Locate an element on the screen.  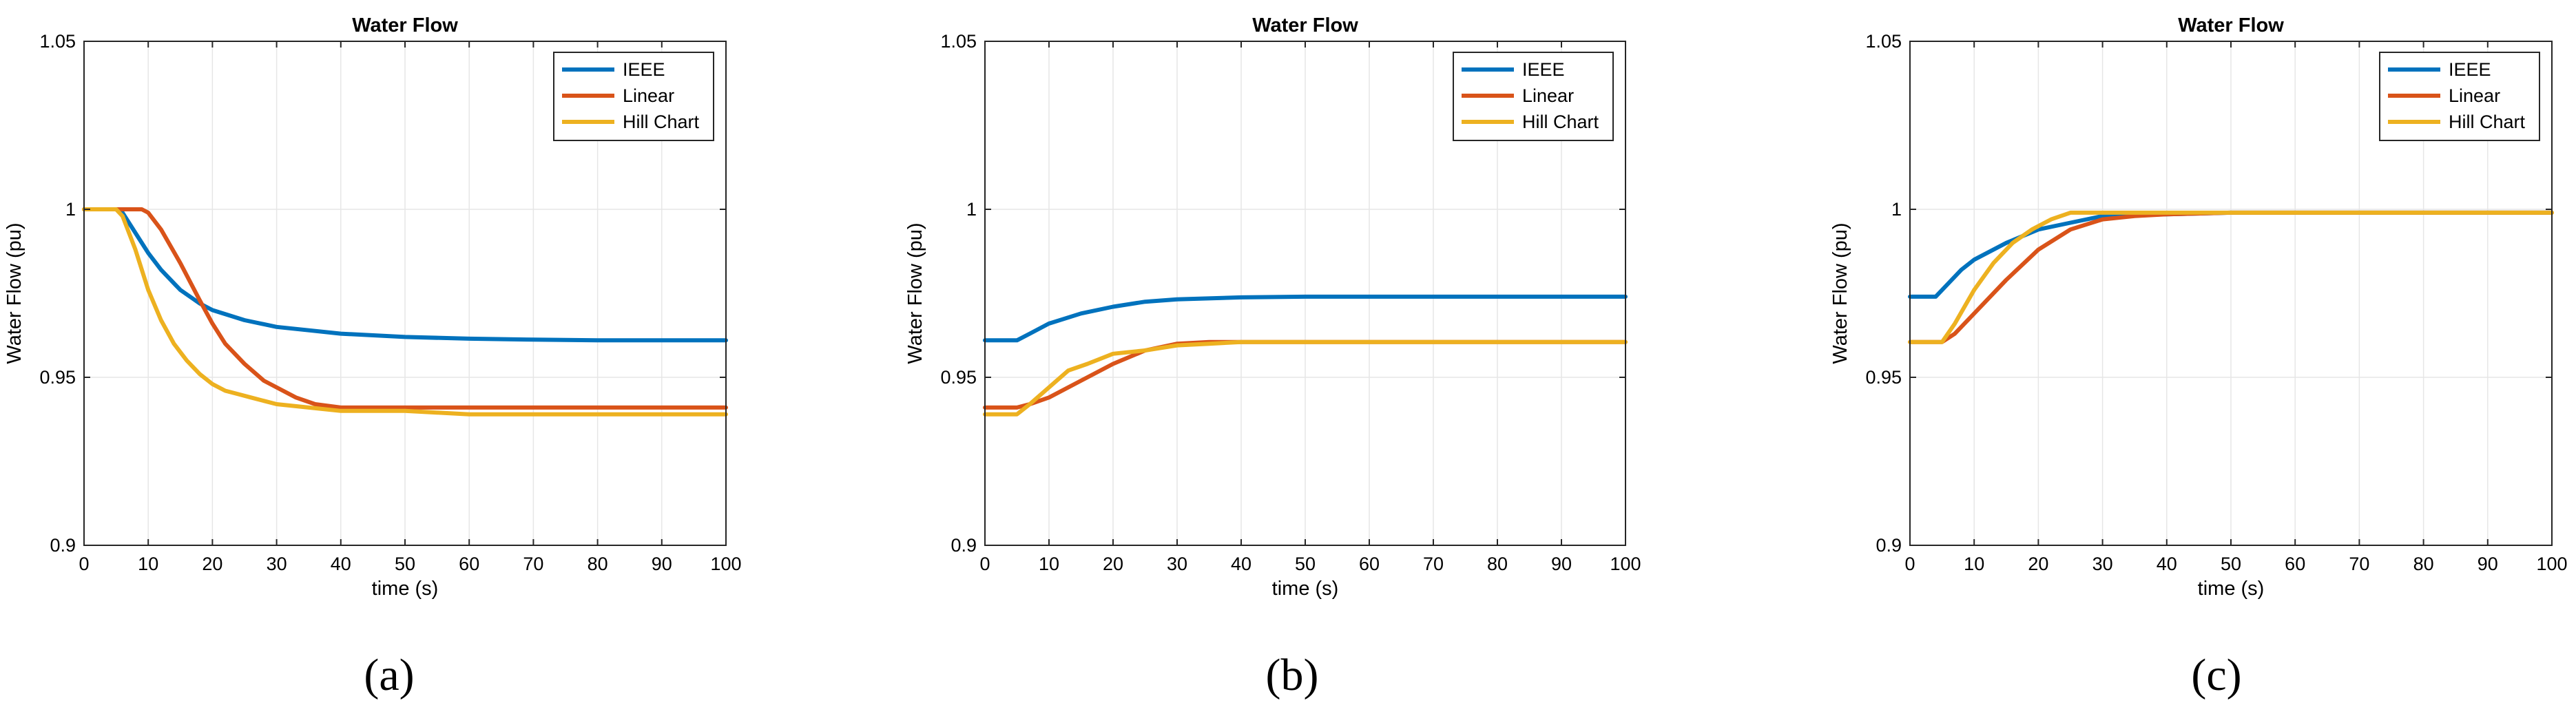
subfigure-caption: (c) is located at coordinates (2216, 675).